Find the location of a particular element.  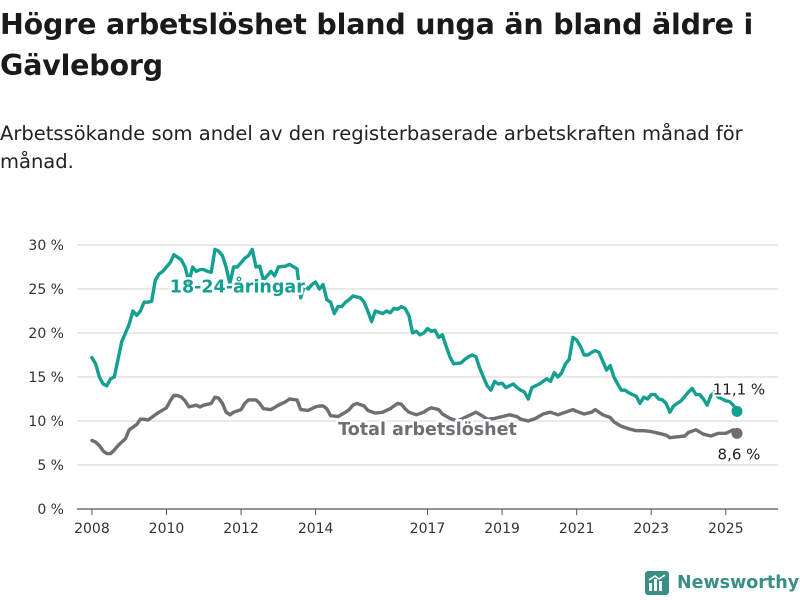

x-tick-label: 2010 is located at coordinates (167, 529).